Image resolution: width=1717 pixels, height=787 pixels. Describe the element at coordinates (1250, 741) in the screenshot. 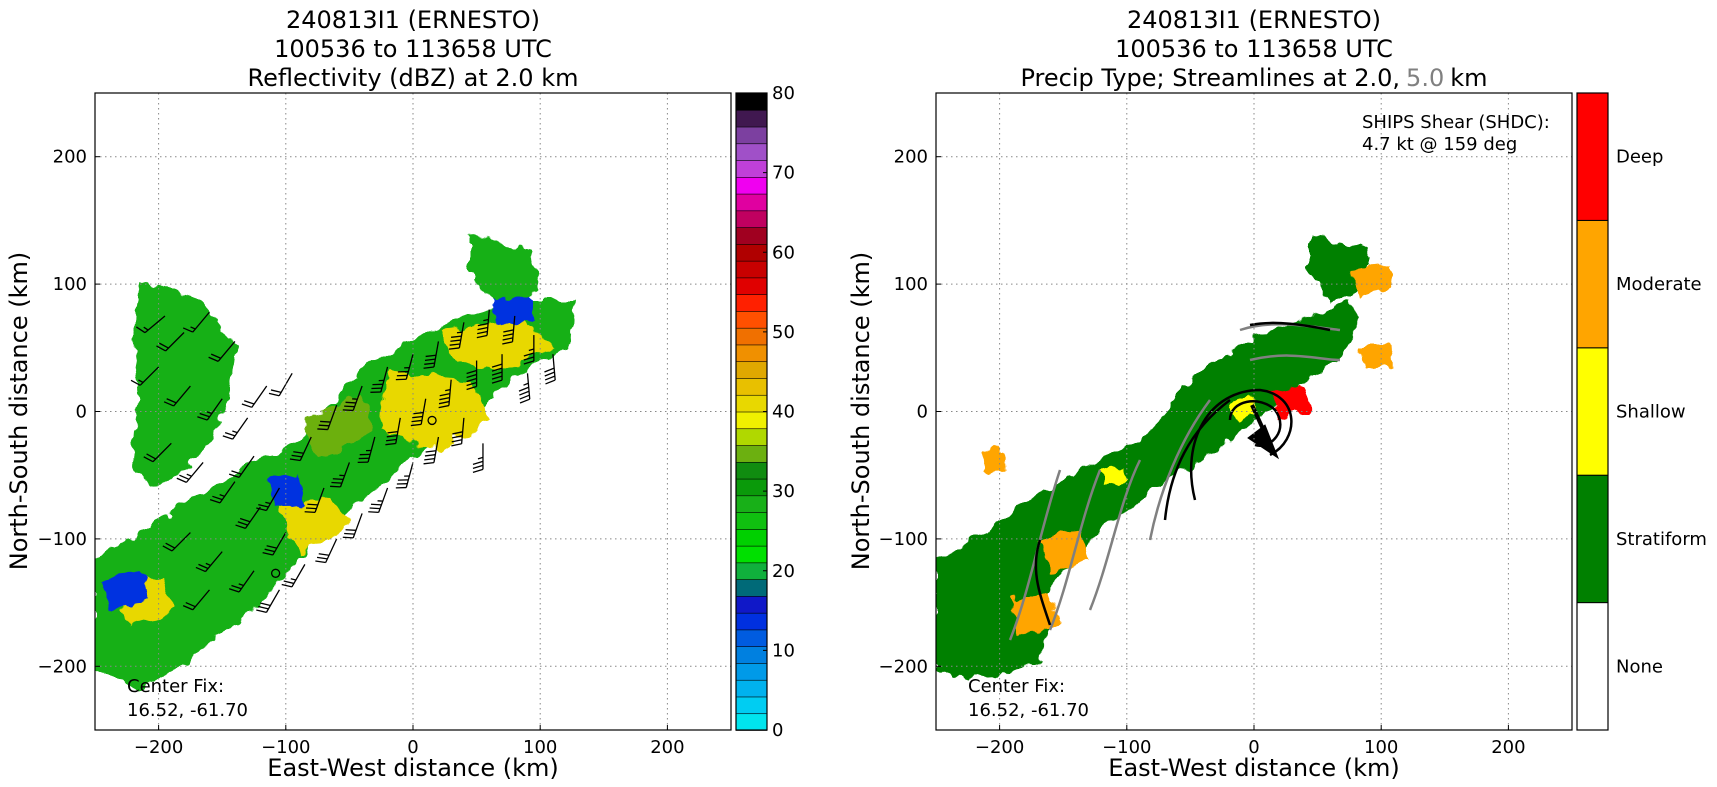

I see `right-xticks: −200 −100 0 100 200` at that location.